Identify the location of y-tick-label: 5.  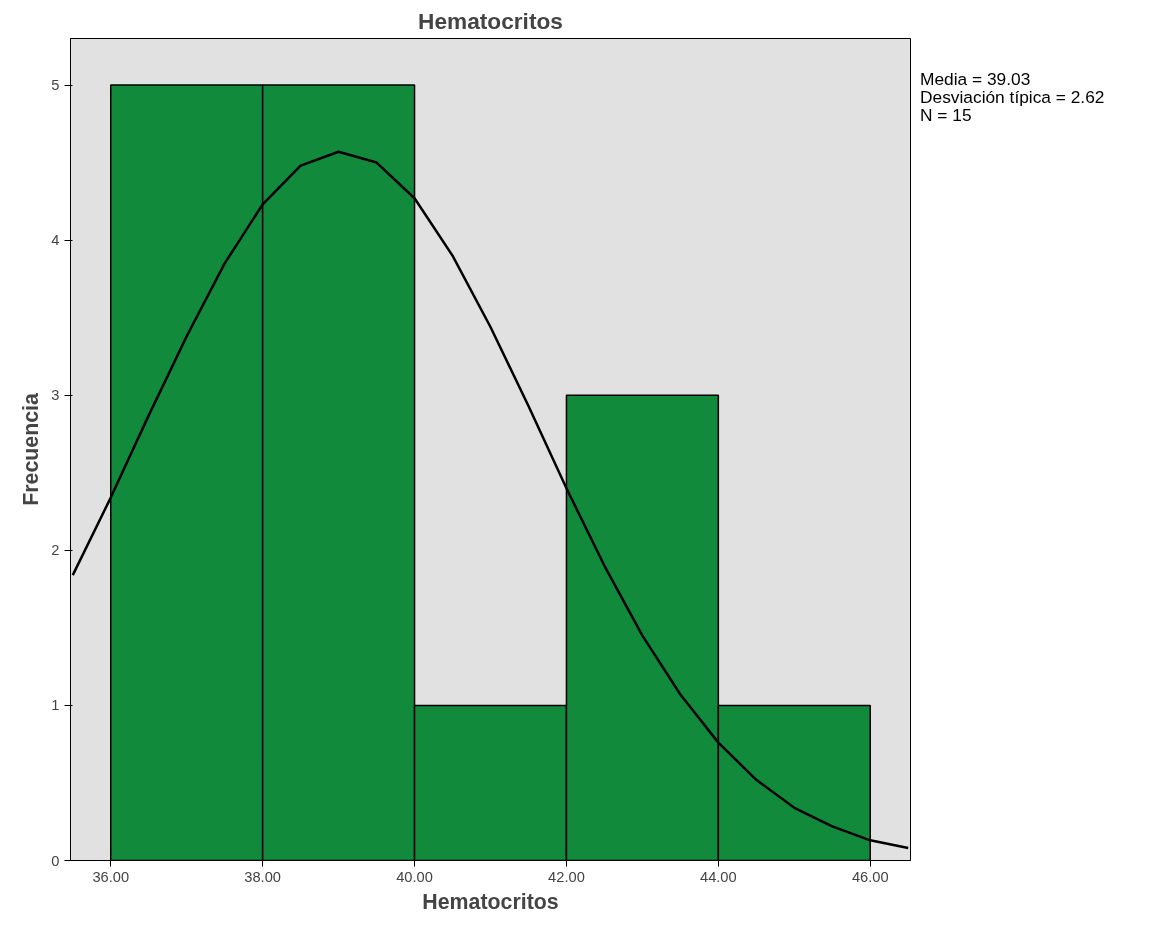
(55, 85).